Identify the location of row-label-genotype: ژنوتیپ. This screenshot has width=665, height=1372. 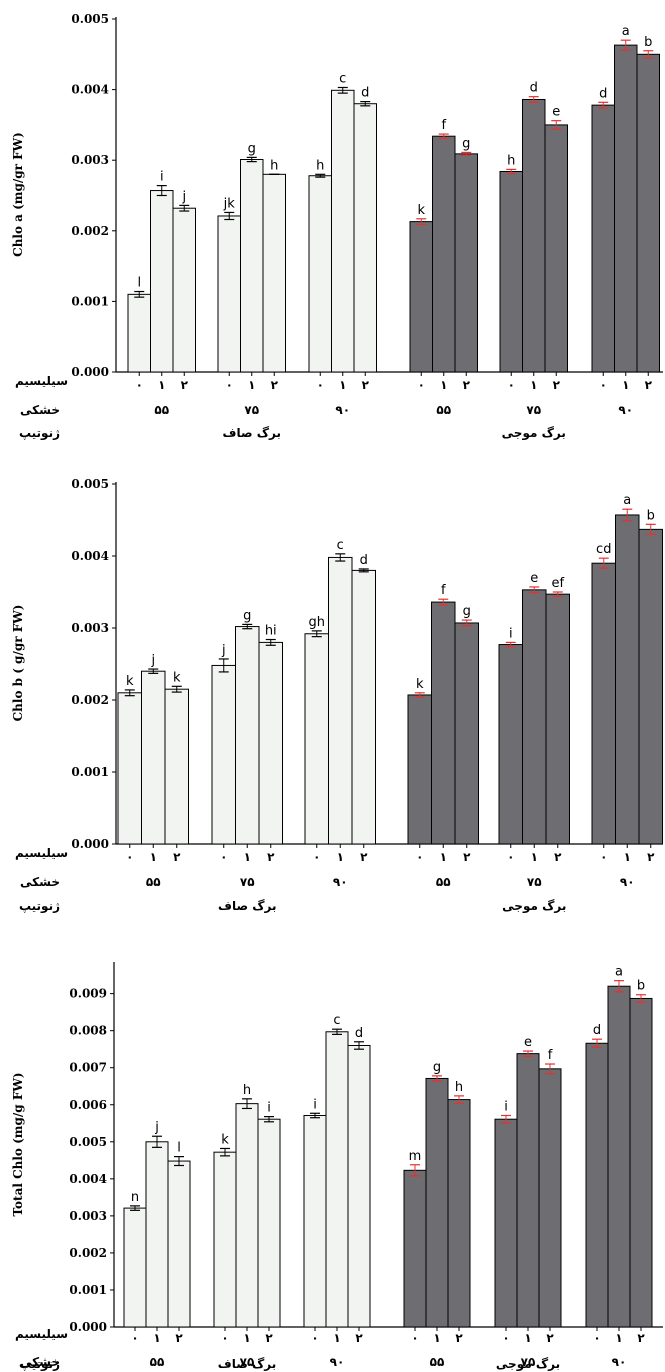
(39, 906).